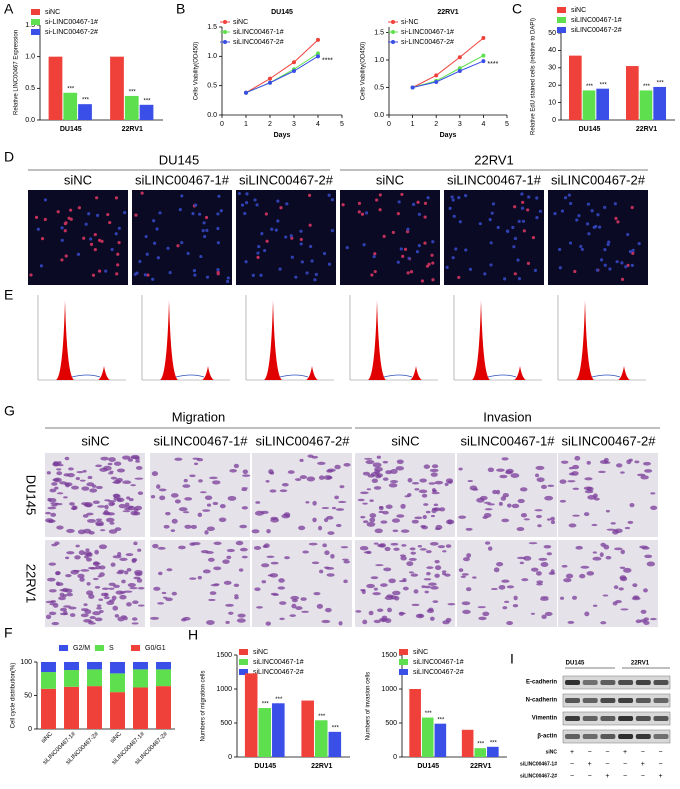  What do you see at coordinates (552, 33) in the screenshot?
I see `y-tick-label: 50` at bounding box center [552, 33].